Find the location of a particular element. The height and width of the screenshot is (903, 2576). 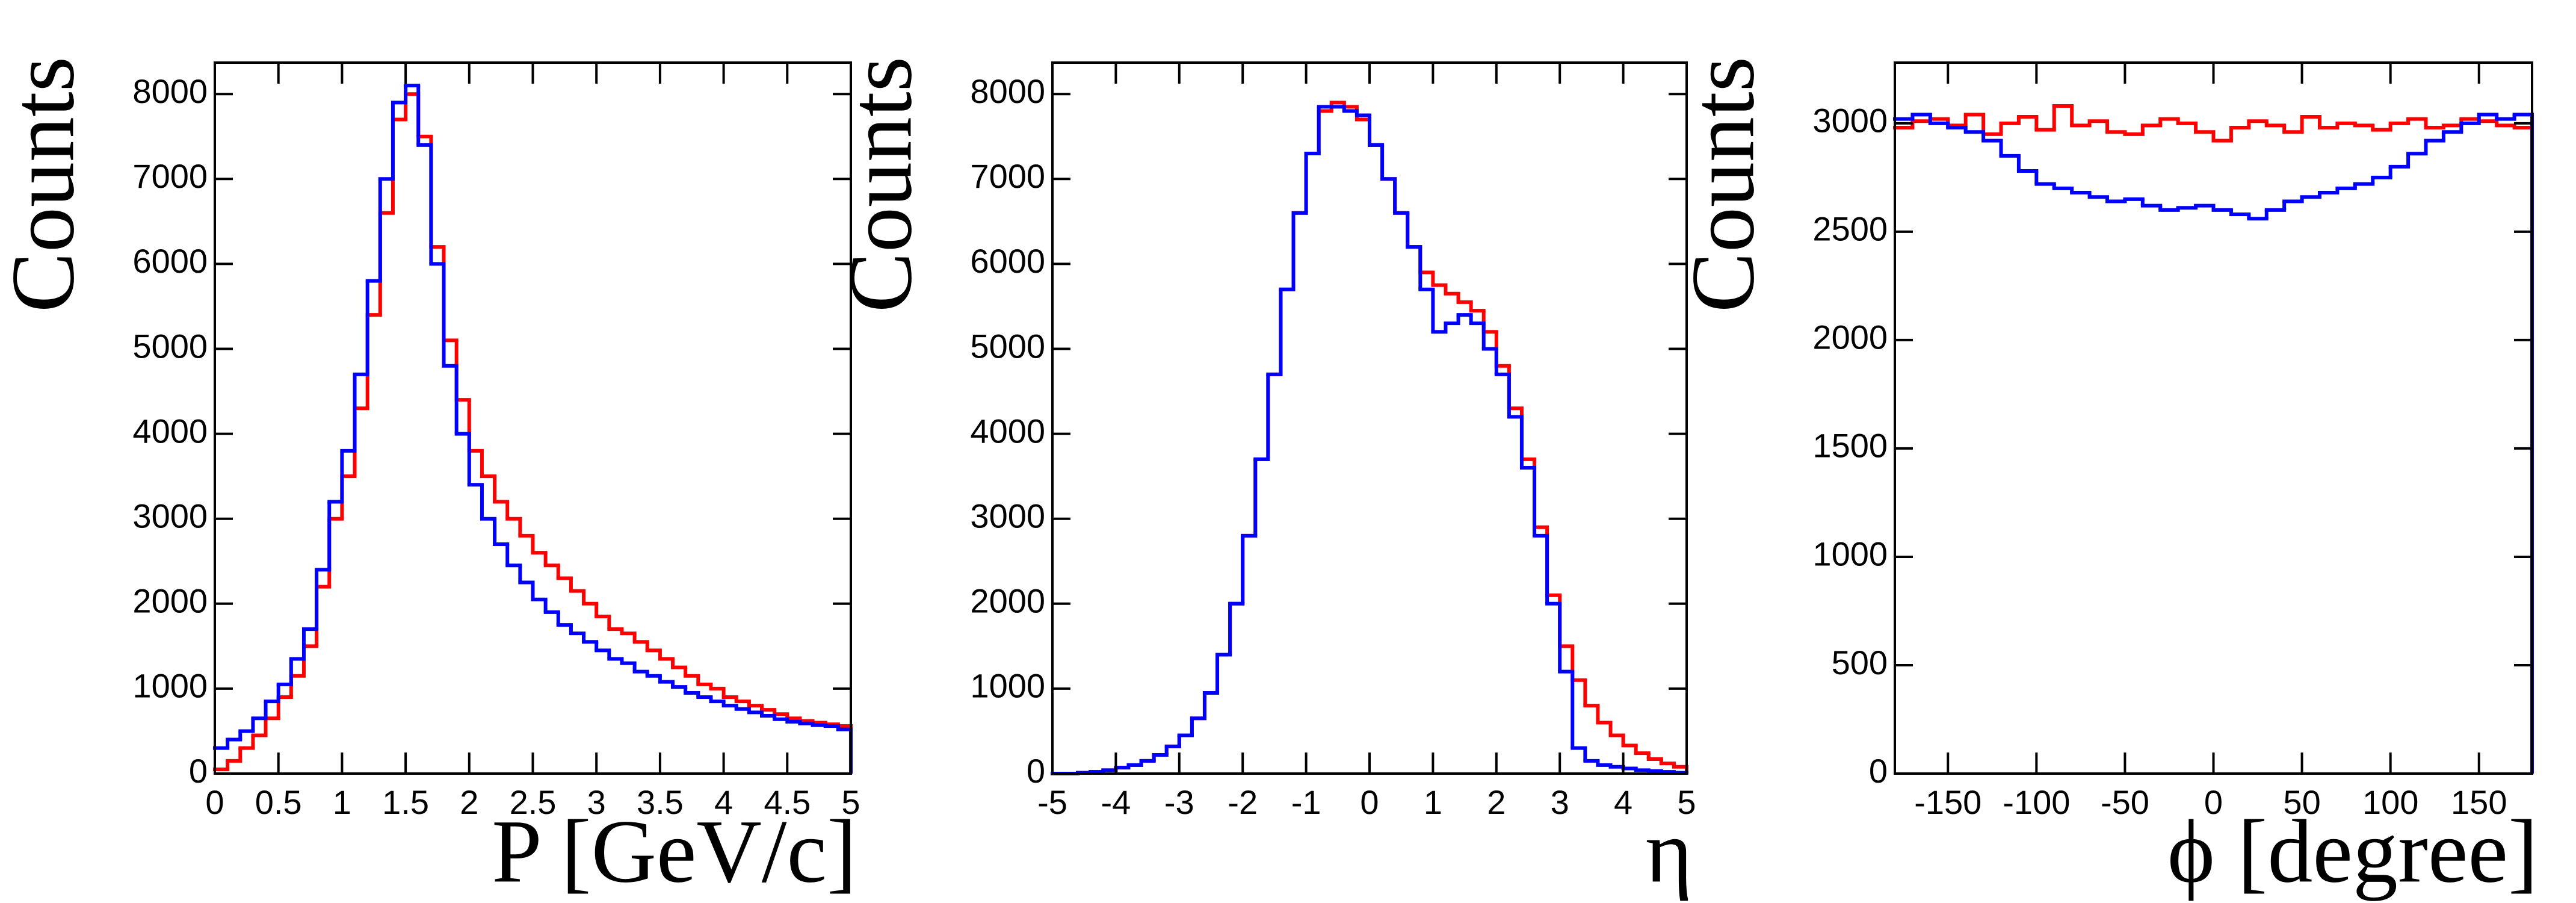

x-tick-label: 3.5 is located at coordinates (660, 802).